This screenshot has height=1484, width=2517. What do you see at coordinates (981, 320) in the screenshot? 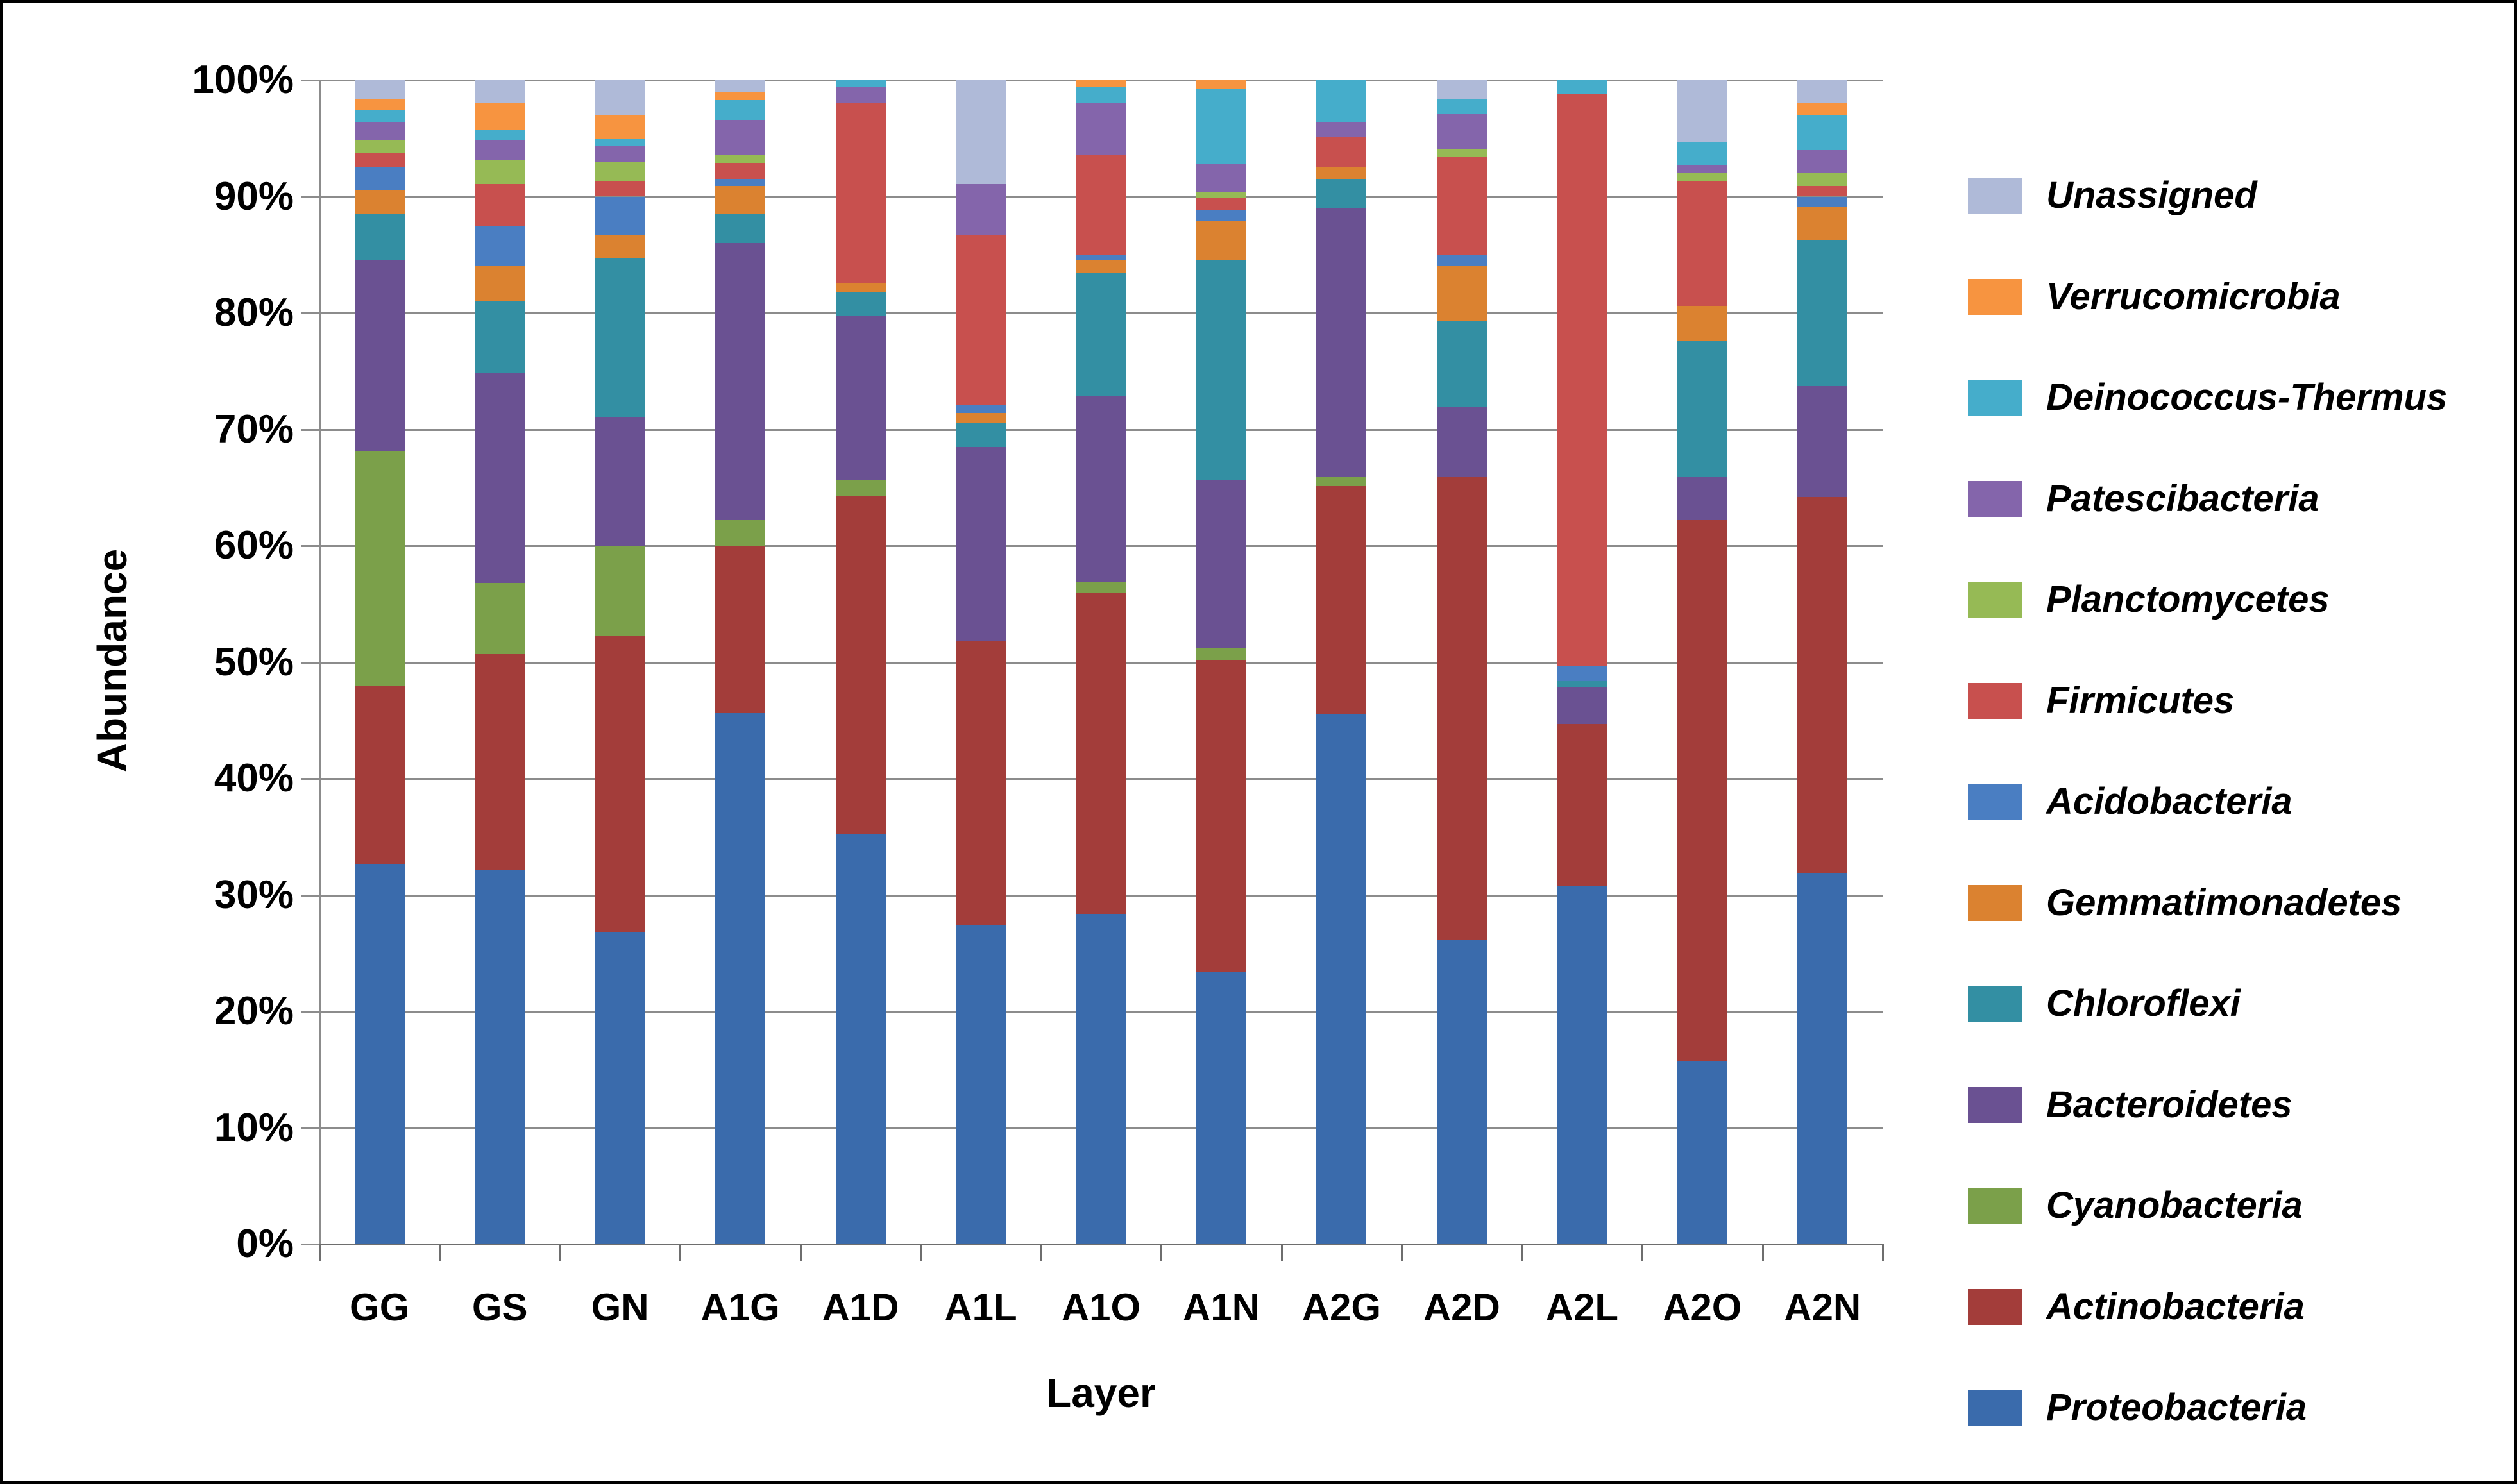
I see `bar-segment-A1L-Firmicutes` at bounding box center [981, 320].